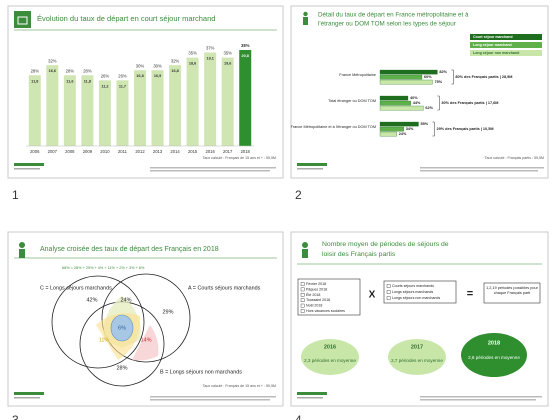 The image size is (554, 420). What do you see at coordinates (52, 71) in the screenshot?
I see `inner-label: 16,6` at bounding box center [52, 71].